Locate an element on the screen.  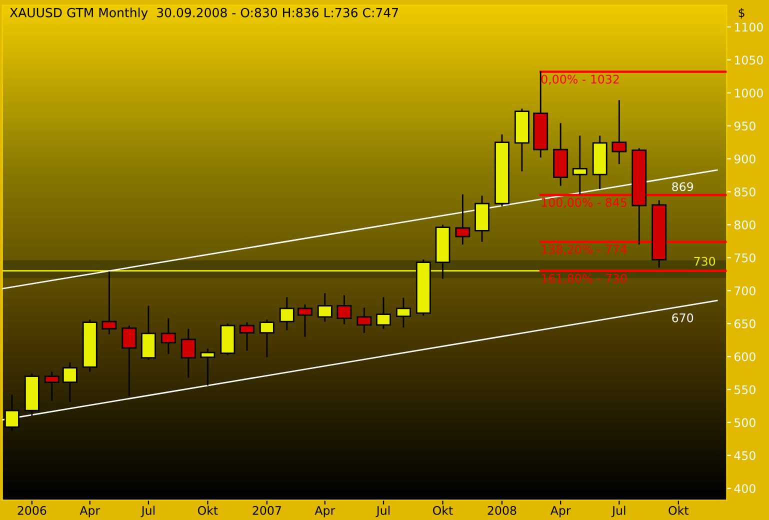
y-tick-label: 400 is located at coordinates (745, 489).